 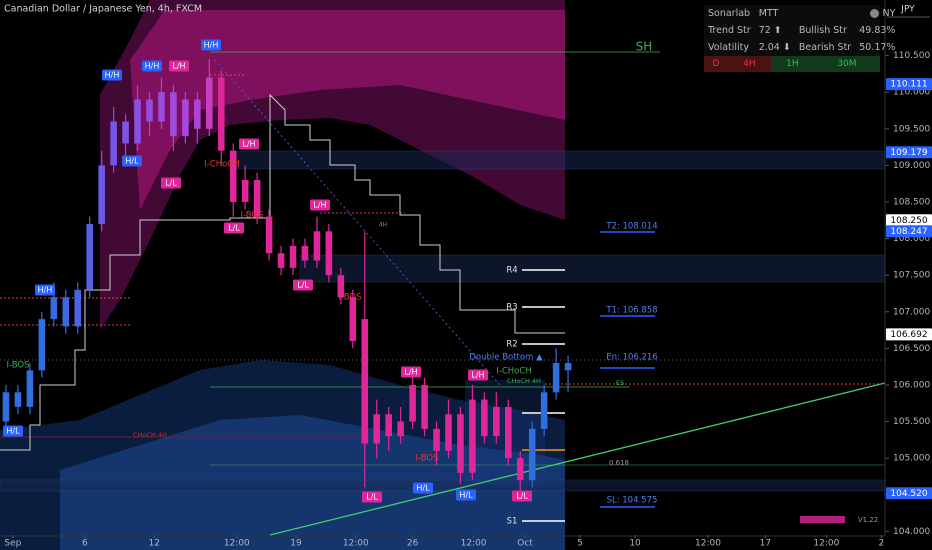 I want to click on price-tag-label: 106.692, so click(x=908, y=335).